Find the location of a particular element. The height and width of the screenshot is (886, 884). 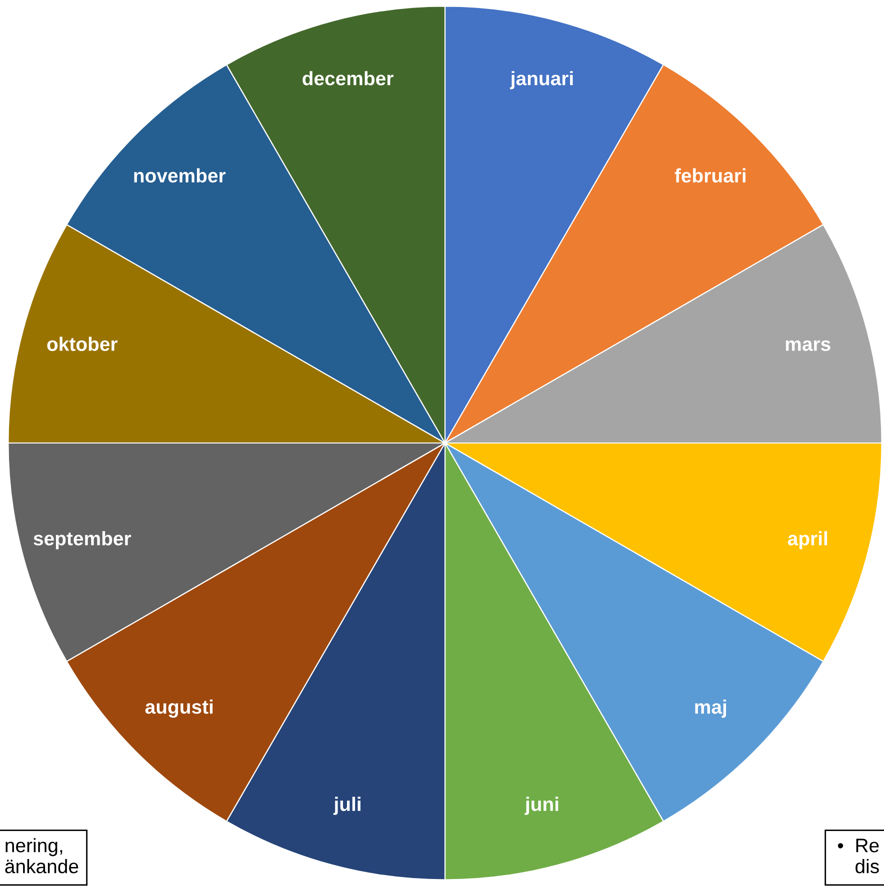

text: nering, änkande is located at coordinates (41, 856).